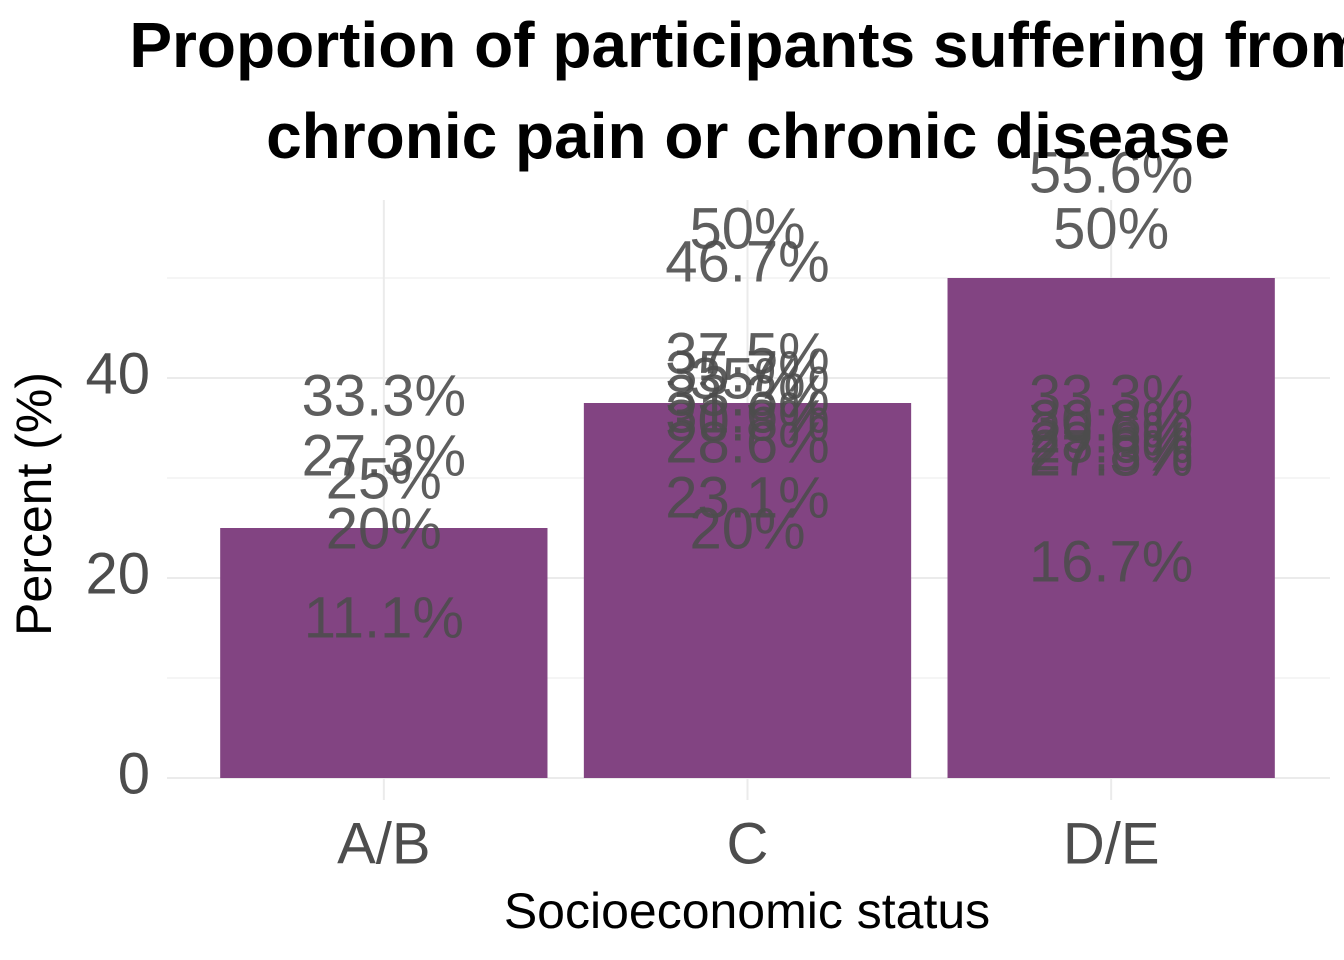 This screenshot has height=960, width=1344. I want to click on y-tick-label: 20, so click(117, 573).